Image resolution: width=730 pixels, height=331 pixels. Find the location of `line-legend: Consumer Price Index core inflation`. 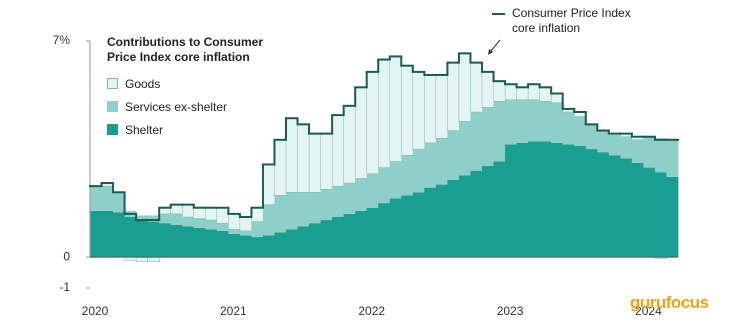

line-legend: Consumer Price Index core inflation is located at coordinates (571, 20).